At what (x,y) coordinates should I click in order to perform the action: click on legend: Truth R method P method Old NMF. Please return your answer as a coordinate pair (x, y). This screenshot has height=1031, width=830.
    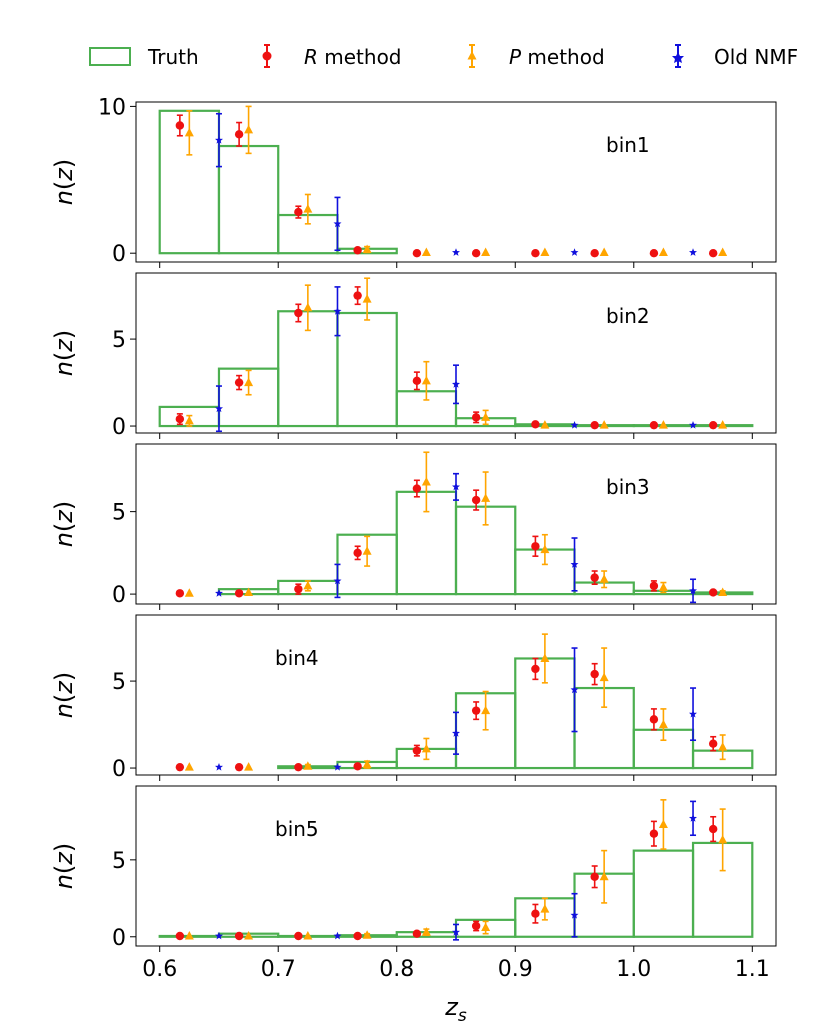
    Looking at the image, I should click on (443, 56).